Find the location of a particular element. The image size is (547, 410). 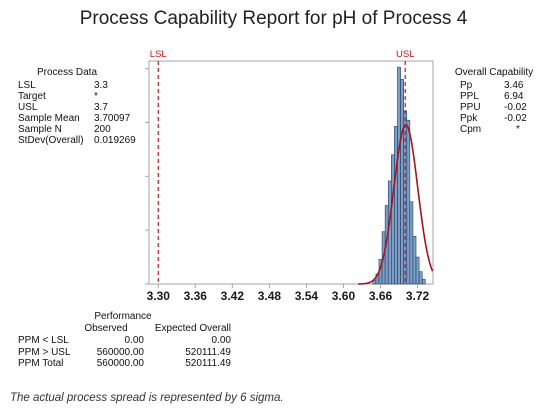

lsl-label: LSL is located at coordinates (158, 54).